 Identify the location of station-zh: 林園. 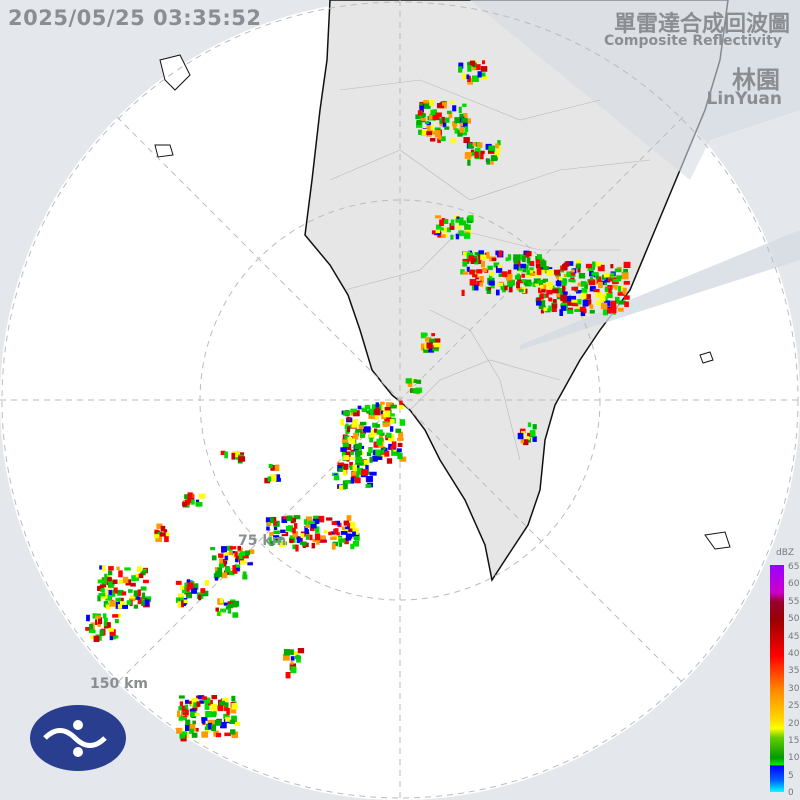
(756, 80).